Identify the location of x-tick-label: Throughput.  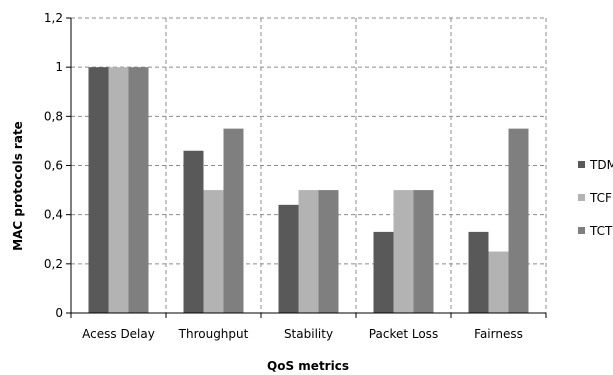
(213, 334).